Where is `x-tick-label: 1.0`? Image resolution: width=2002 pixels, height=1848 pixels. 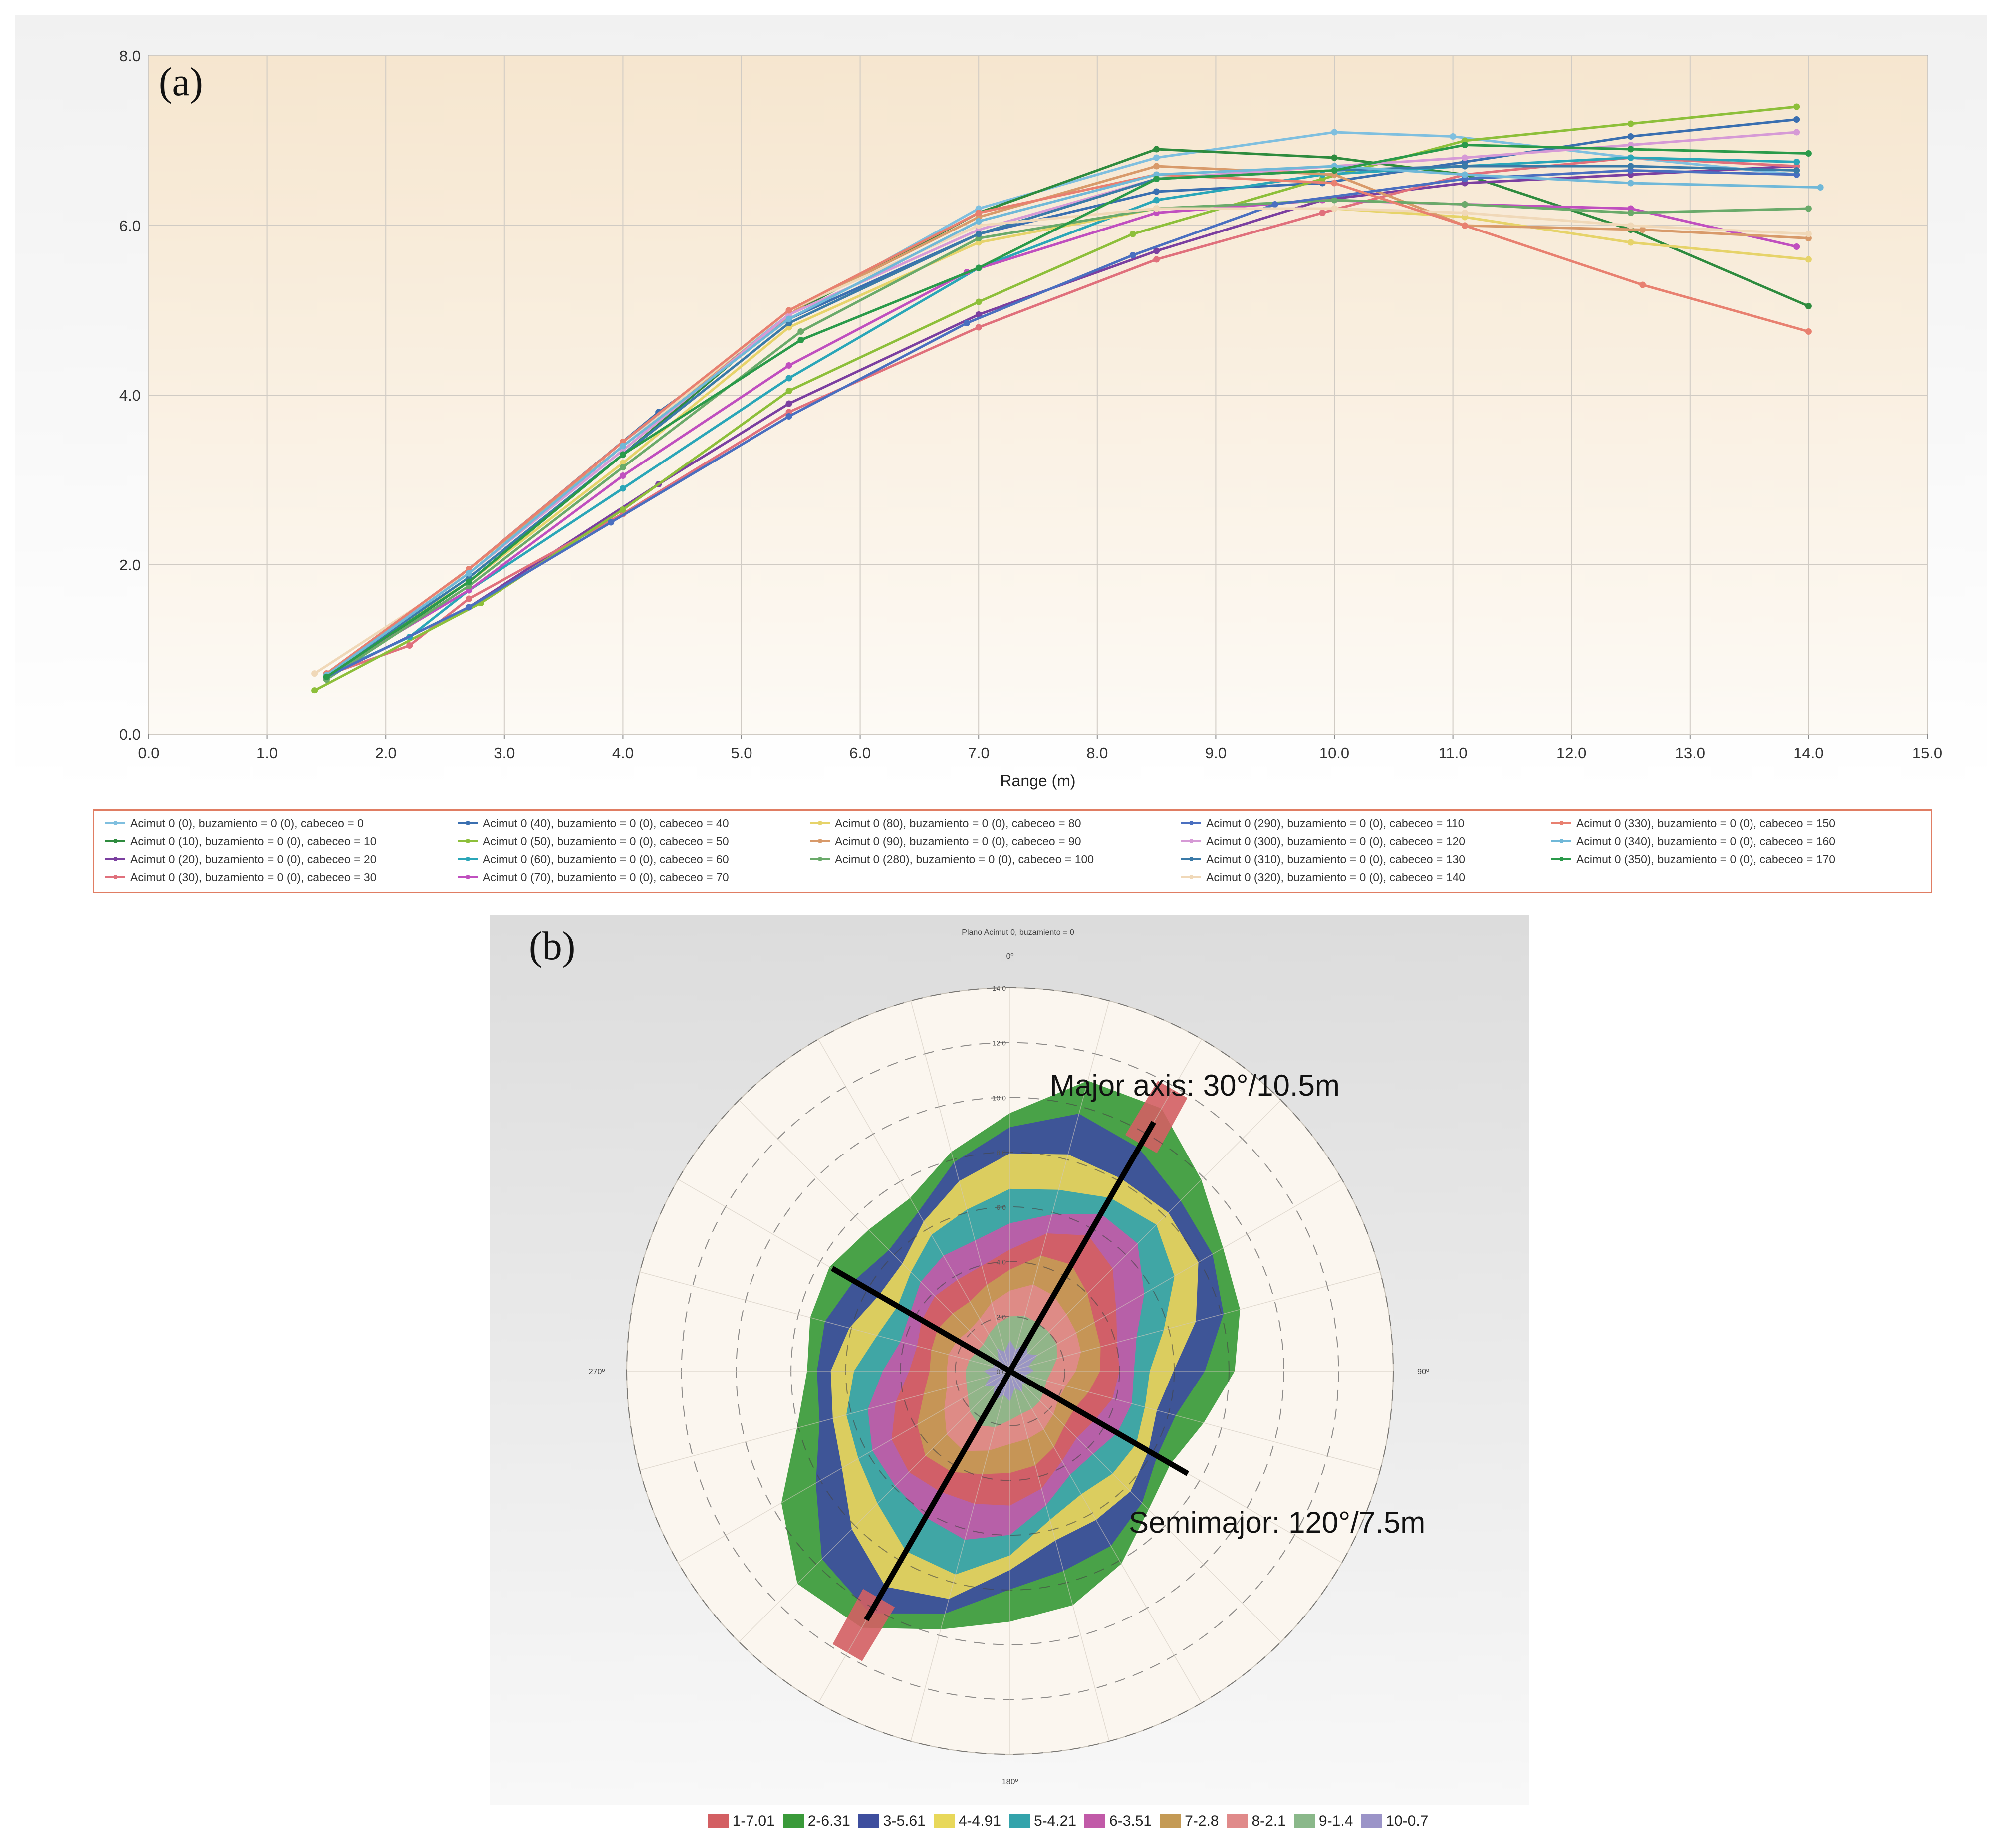
x-tick-label: 1.0 is located at coordinates (267, 753).